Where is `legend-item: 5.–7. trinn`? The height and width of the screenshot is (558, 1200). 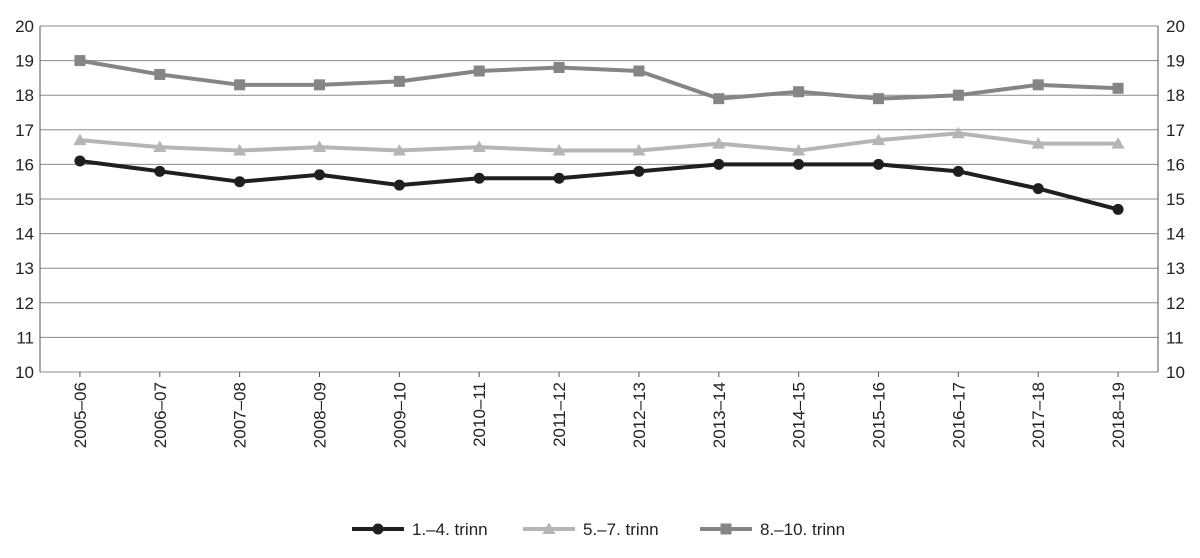
legend-item: 5.–7. trinn is located at coordinates (591, 529).